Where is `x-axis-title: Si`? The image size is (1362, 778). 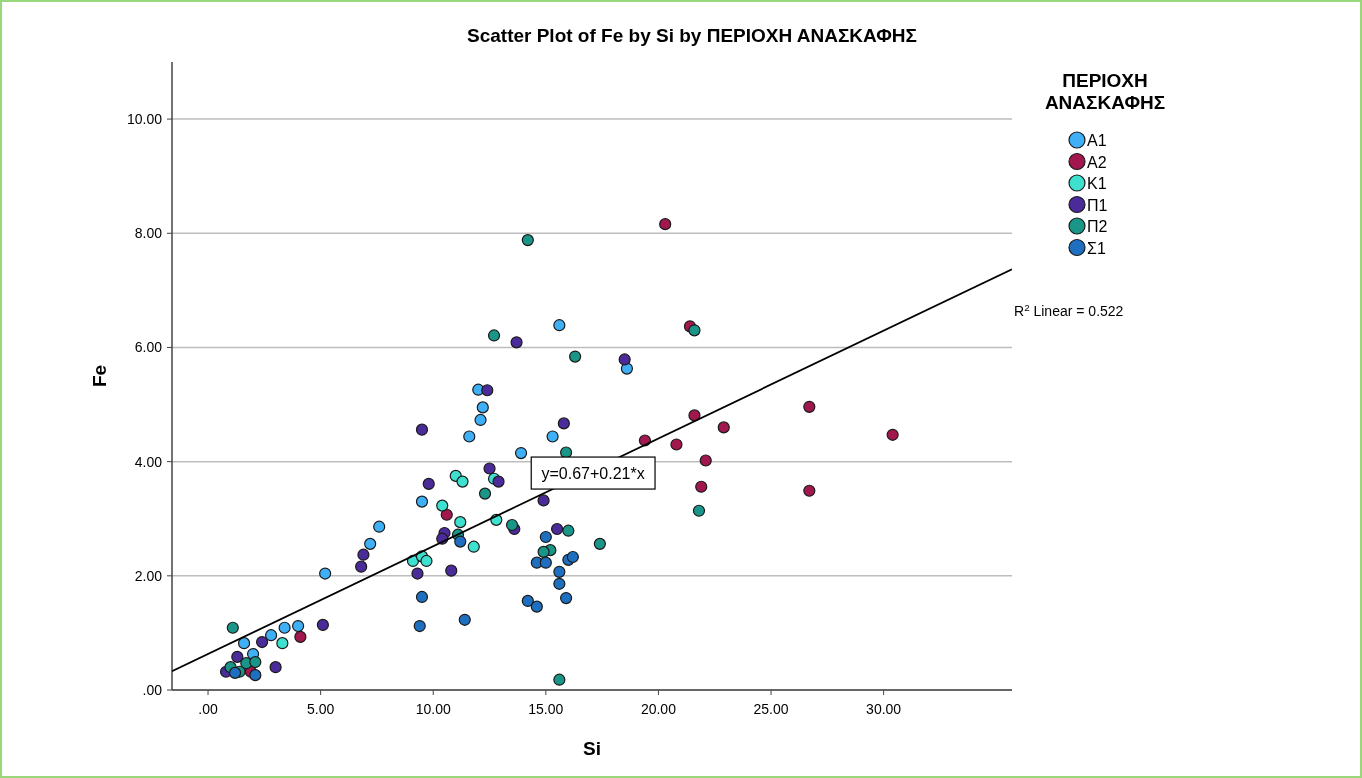
x-axis-title: Si is located at coordinates (592, 748).